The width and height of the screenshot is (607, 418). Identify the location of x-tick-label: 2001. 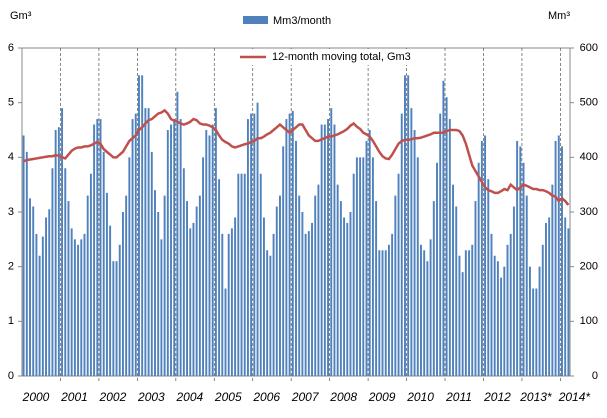
(74, 397).